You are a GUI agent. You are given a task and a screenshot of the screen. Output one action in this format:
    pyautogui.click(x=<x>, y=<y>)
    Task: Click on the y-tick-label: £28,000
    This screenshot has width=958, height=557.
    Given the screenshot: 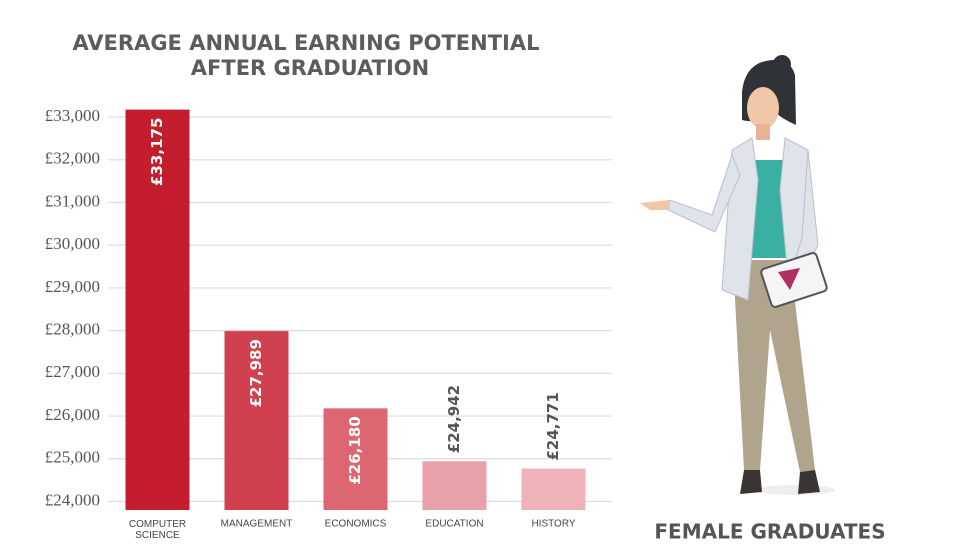 What is the action you would take?
    pyautogui.click(x=72, y=329)
    